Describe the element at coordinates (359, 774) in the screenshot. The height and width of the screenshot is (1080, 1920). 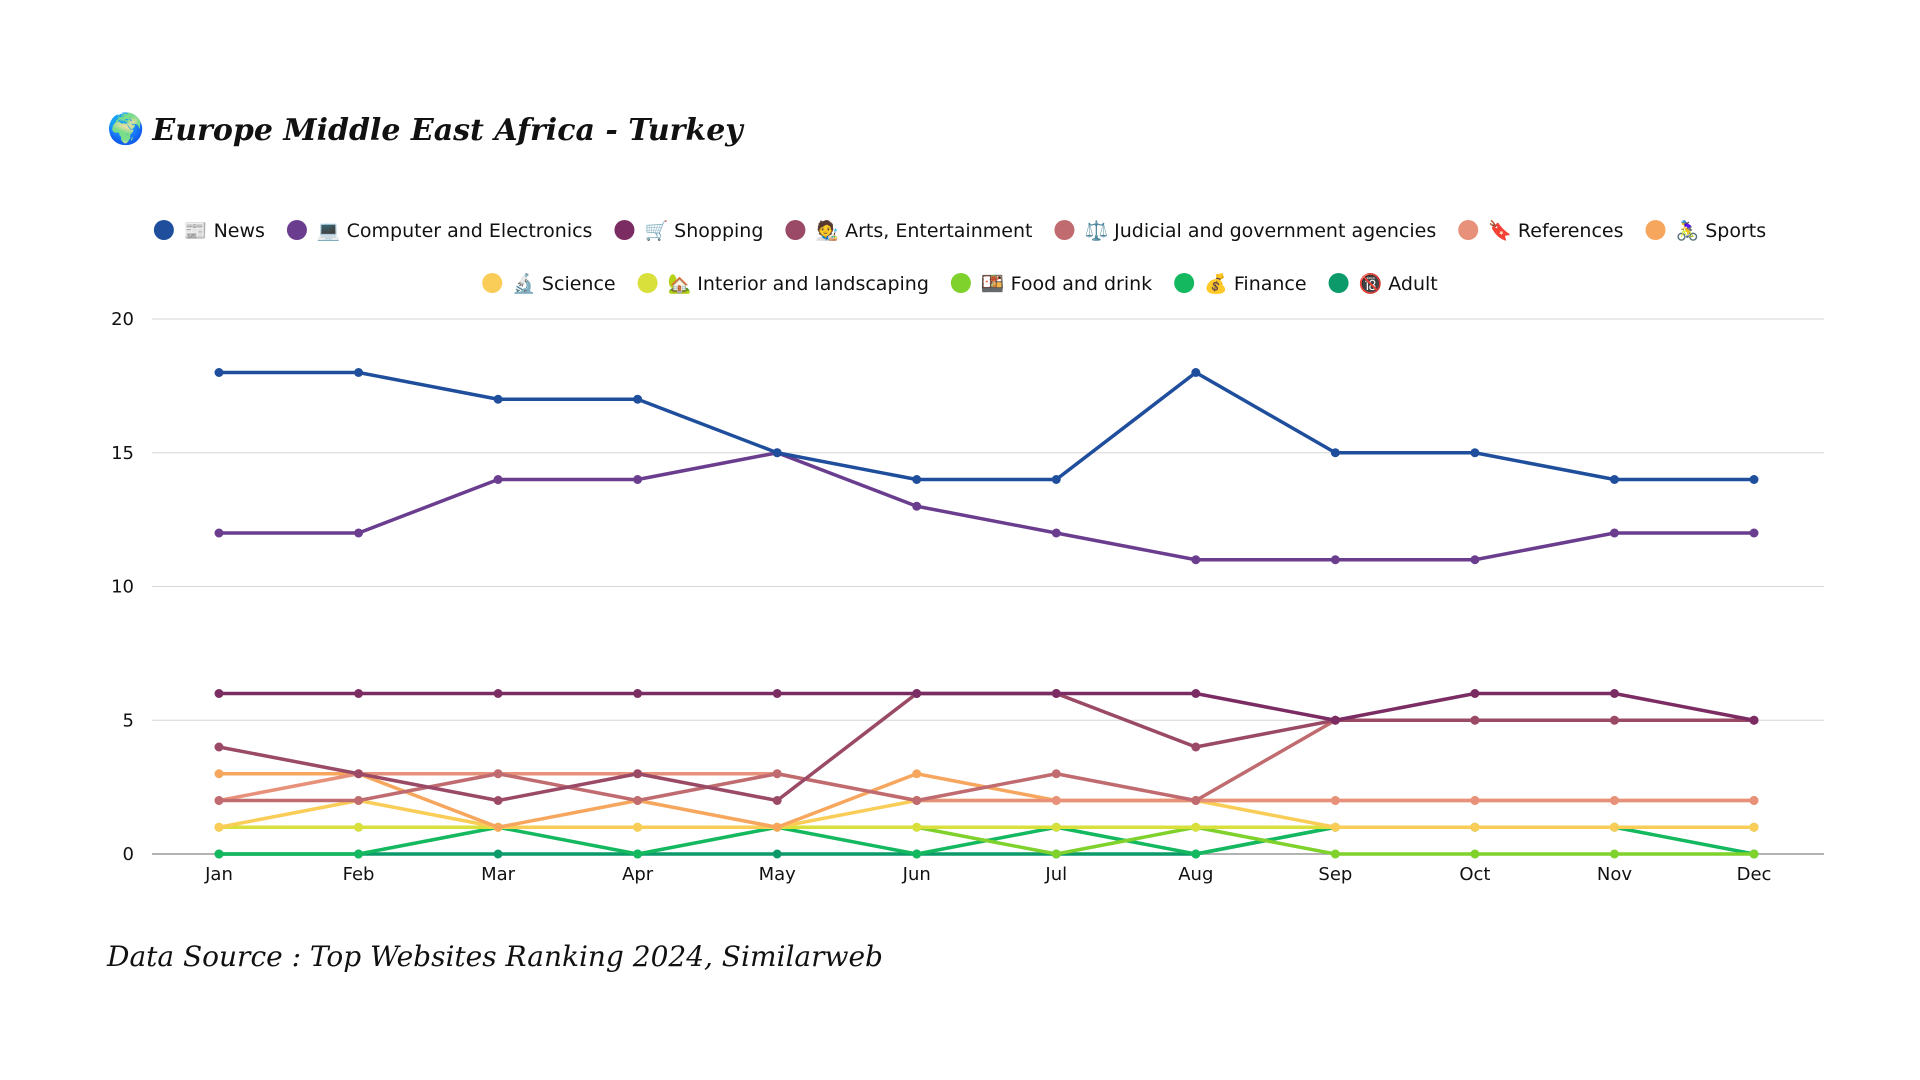
I see `data-point-arts-entertainment-feb` at that location.